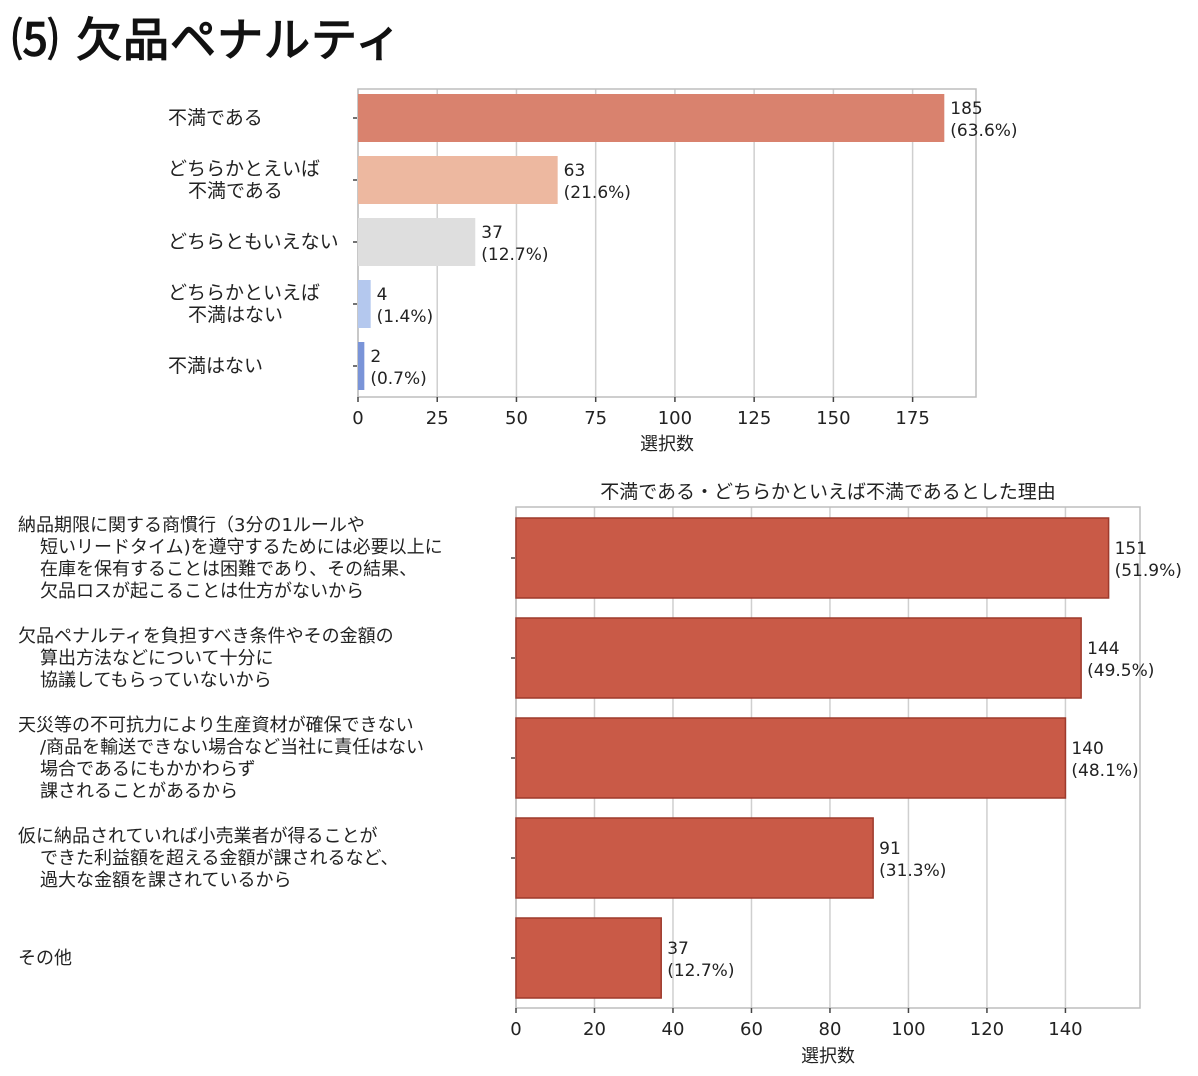  What do you see at coordinates (830, 1029) in the screenshot?
I see `x-tick-label: 80` at bounding box center [830, 1029].